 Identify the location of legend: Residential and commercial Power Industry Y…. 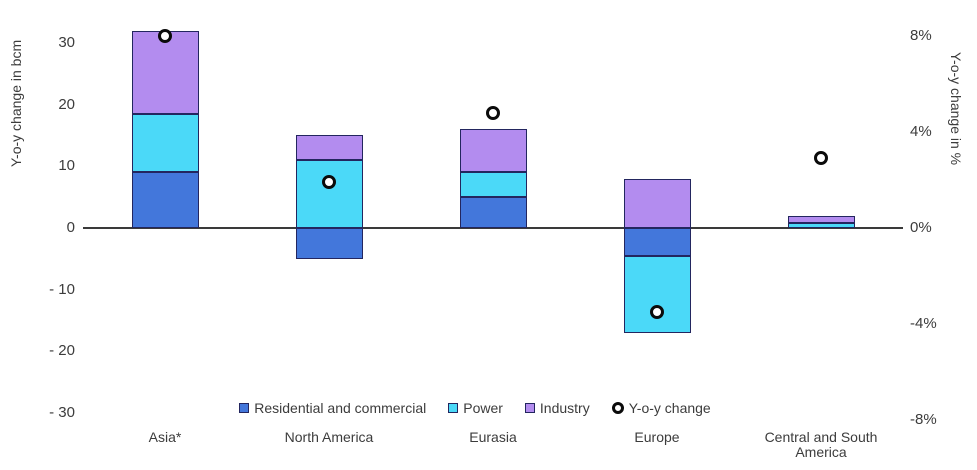
(475, 408).